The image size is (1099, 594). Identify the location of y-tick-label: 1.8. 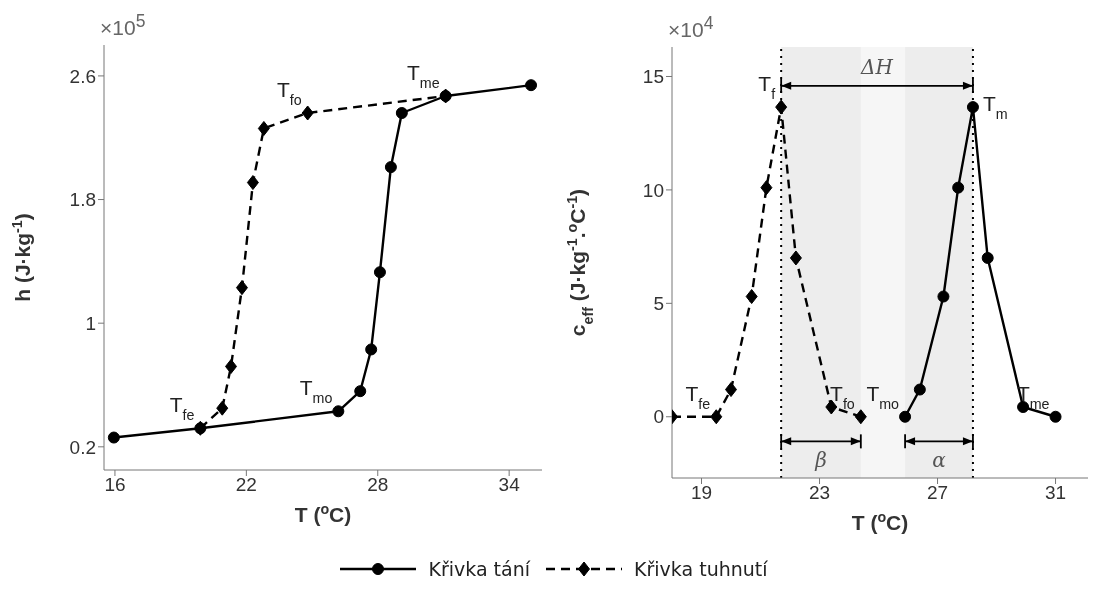
(82, 200).